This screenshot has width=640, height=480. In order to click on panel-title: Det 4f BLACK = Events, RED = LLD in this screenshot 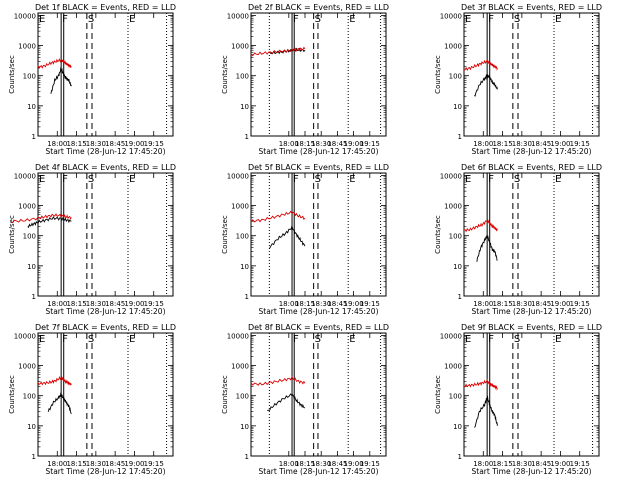, I will do `click(105, 167)`.